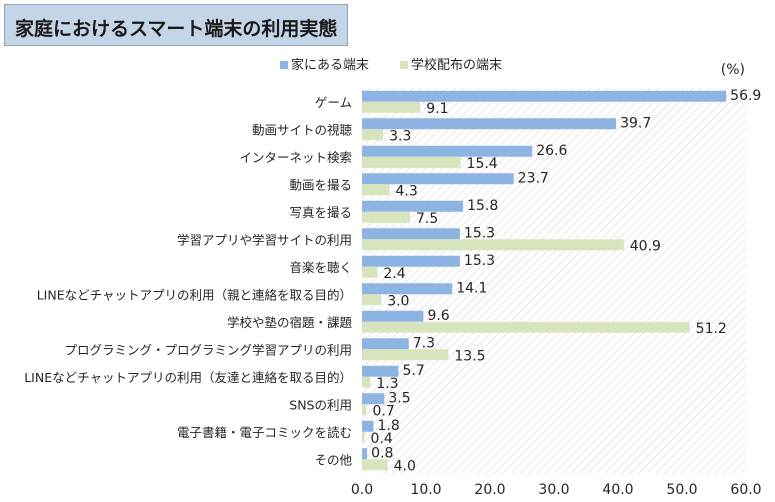 Image resolution: width=775 pixels, height=502 pixels. Describe the element at coordinates (330, 65) in the screenshot. I see `legend-label: 家にある端末` at that location.